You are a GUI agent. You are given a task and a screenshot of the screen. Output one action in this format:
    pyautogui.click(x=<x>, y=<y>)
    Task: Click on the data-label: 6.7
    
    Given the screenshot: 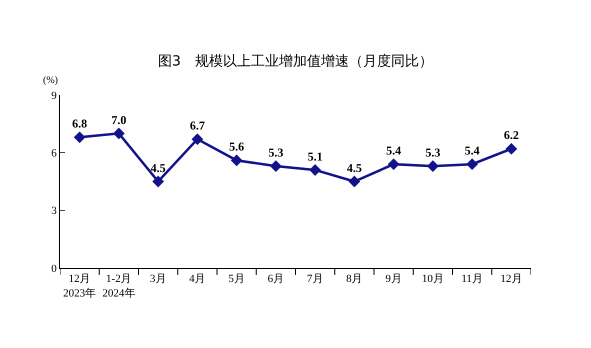 What is the action you would take?
    pyautogui.click(x=197, y=125)
    